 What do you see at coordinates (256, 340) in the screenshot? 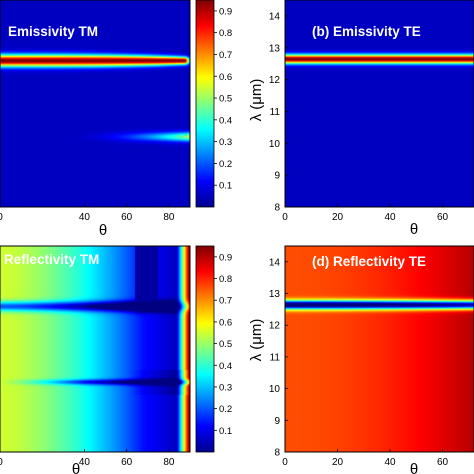
I see `y-axis-label-d: λ (μm)` at bounding box center [256, 340].